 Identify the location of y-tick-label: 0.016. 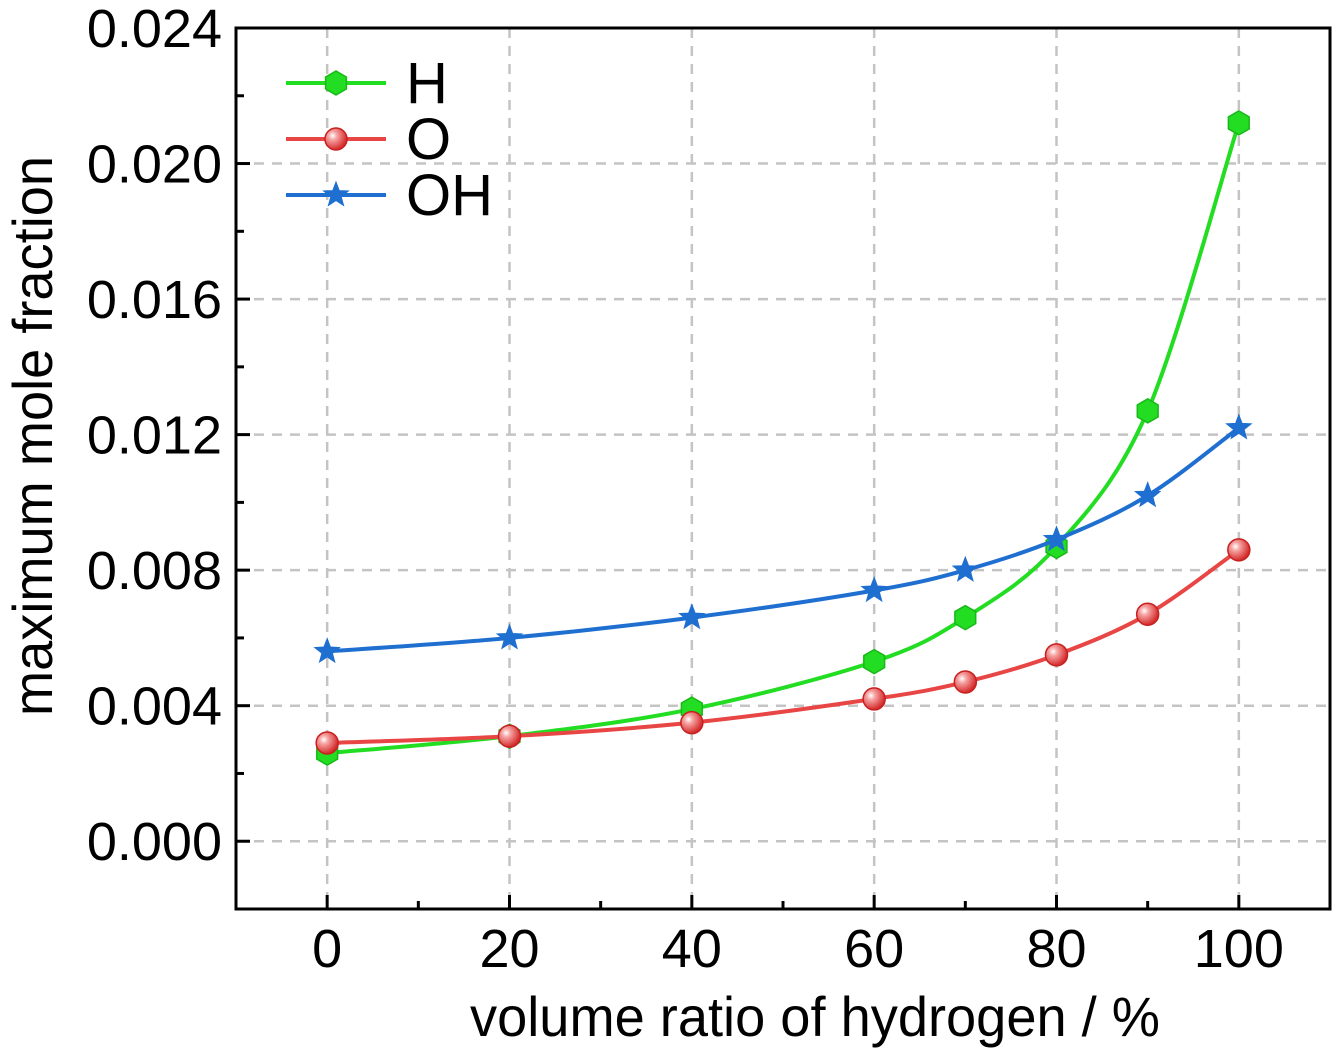
(154, 300).